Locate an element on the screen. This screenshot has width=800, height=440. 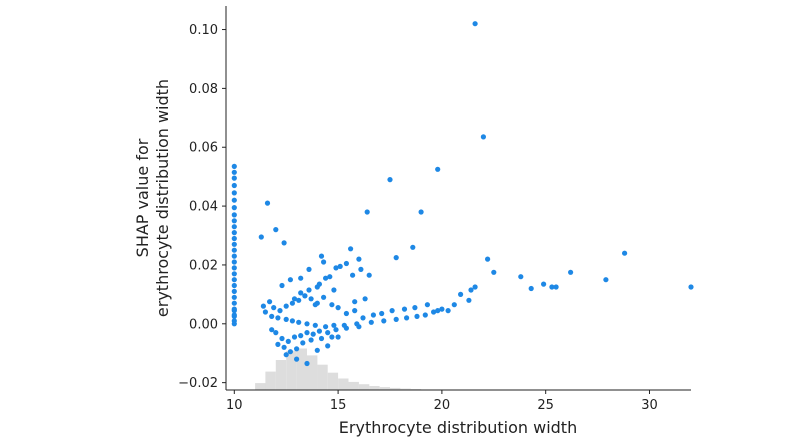
y-tick-label: 0.02 is located at coordinates (203, 265).